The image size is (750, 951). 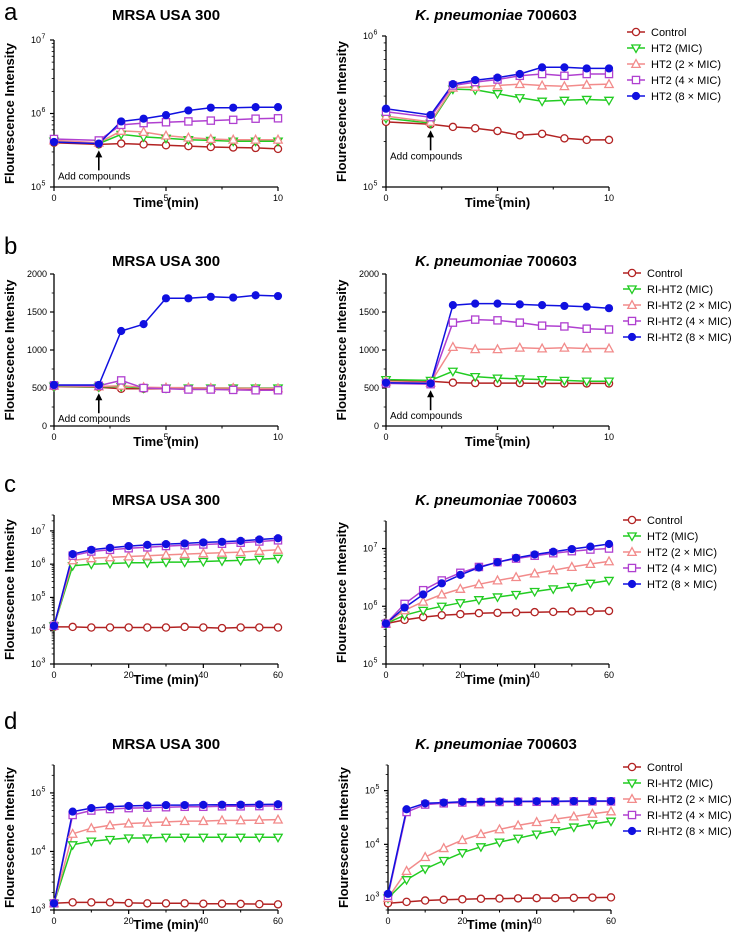 What do you see at coordinates (44, 426) in the screenshot?
I see `y-tick-label: 0` at bounding box center [44, 426].